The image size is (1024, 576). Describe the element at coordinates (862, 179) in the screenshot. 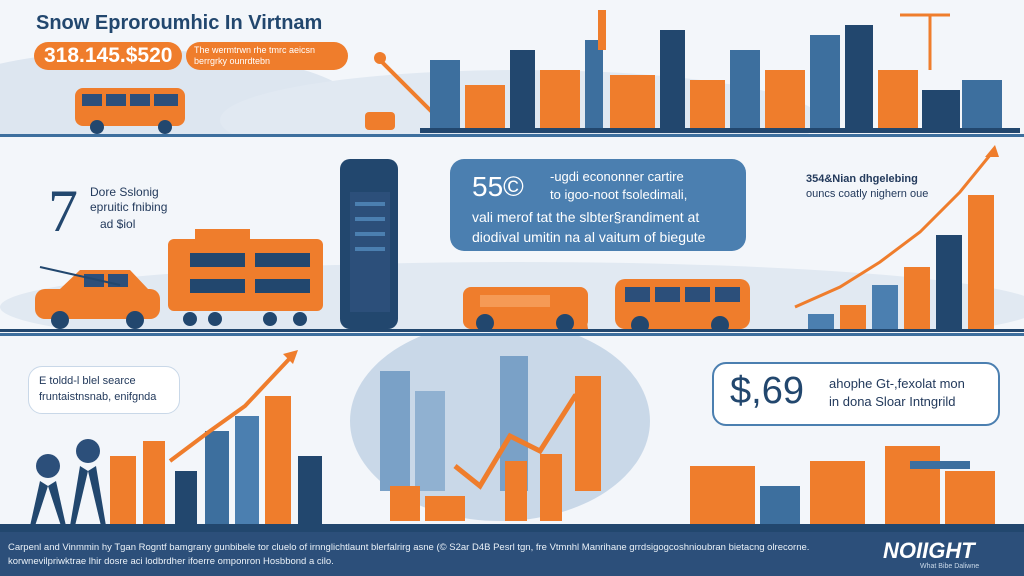

I see `growth-caption-1: 354&Nian dhgelebing` at that location.